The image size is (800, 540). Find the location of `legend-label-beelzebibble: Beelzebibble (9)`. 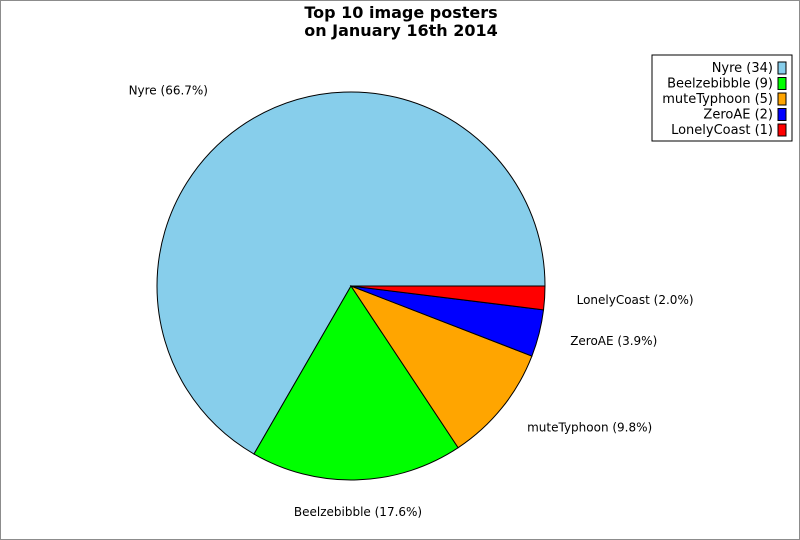

legend-label-beelzebibble: Beelzebibble (9) is located at coordinates (720, 84).